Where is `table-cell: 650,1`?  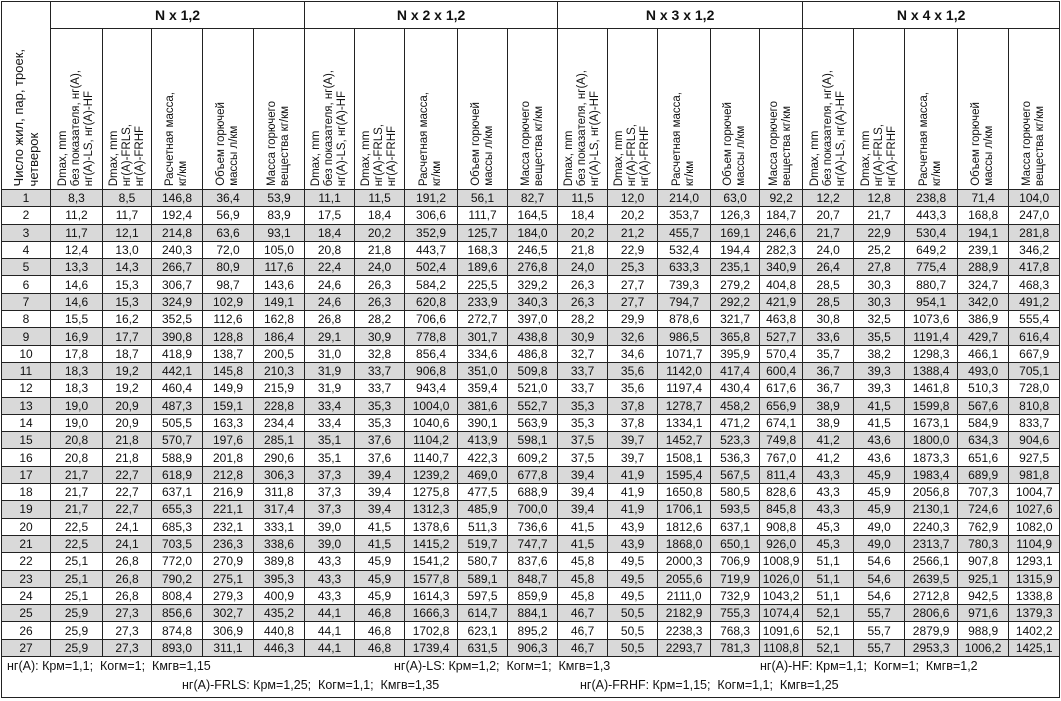 table-cell: 650,1 is located at coordinates (735, 544).